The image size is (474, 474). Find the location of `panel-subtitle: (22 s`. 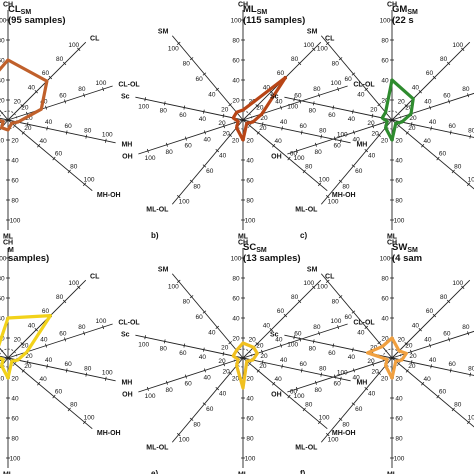

panel-subtitle: (22 s is located at coordinates (403, 20).